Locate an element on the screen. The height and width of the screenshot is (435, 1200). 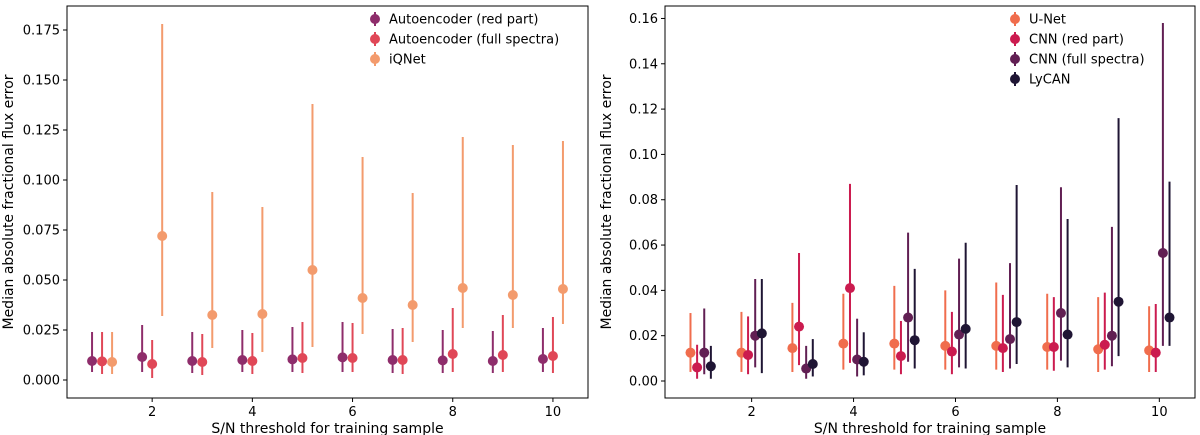
series-autoencoder-red-part is located at coordinates (317, 347).